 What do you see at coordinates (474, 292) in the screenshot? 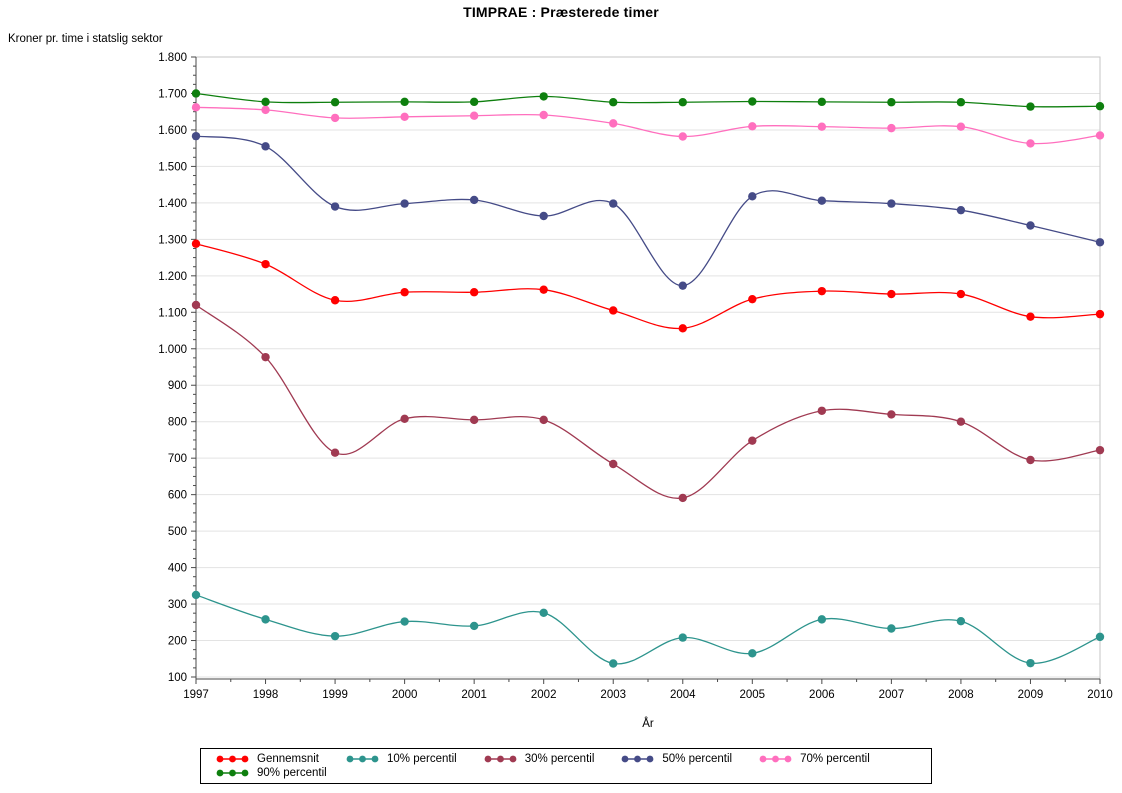
I see `data-point-gennemsnit-2001` at bounding box center [474, 292].